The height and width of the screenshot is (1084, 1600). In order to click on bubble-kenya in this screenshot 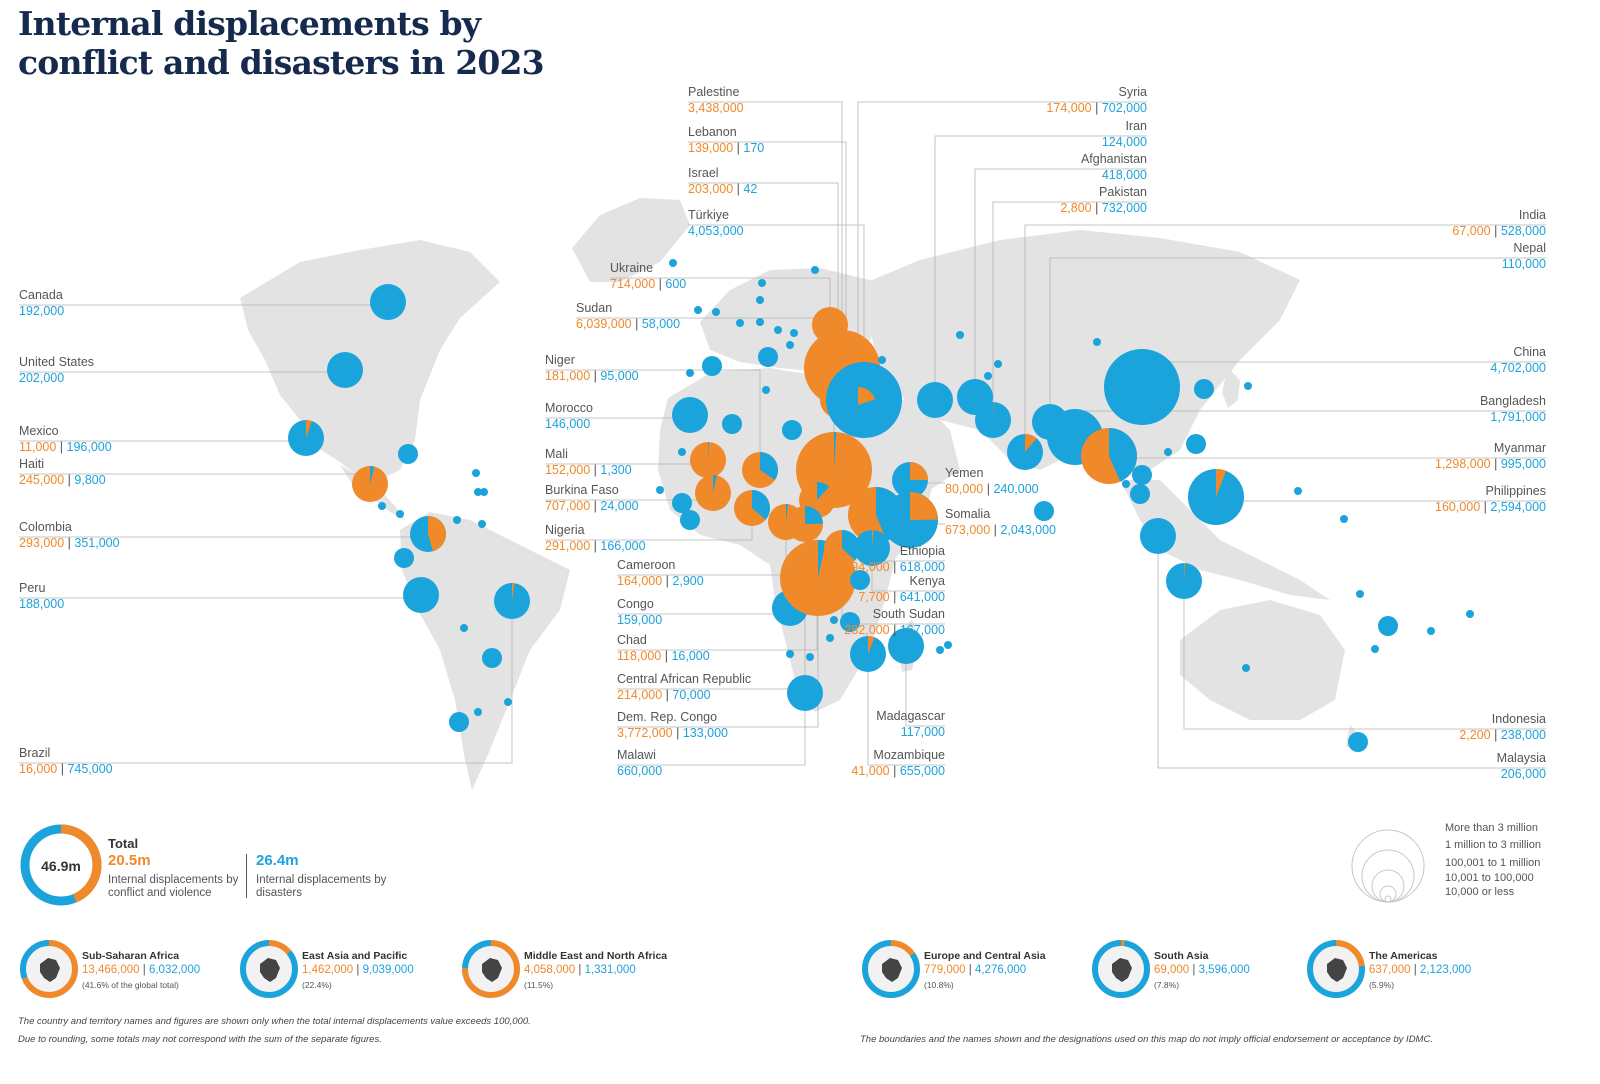, I will do `click(872, 548)`.